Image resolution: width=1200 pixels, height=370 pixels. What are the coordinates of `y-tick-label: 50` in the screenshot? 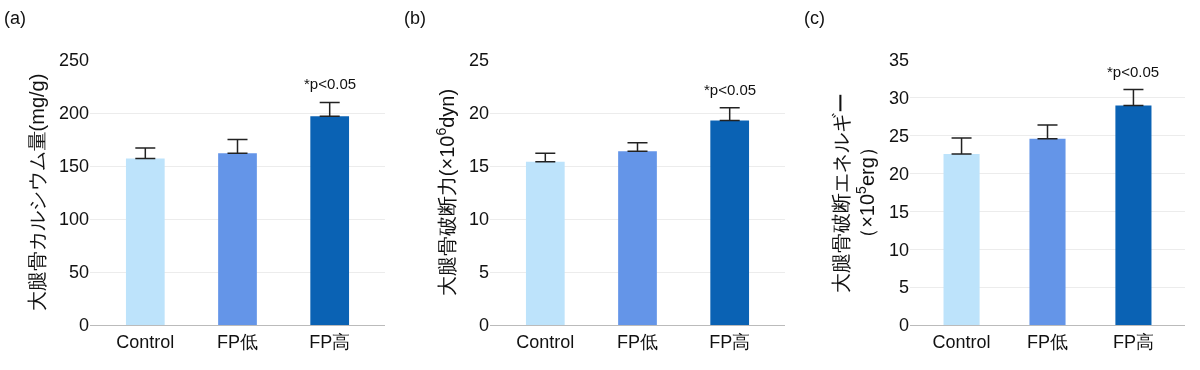 It's located at (78, 272).